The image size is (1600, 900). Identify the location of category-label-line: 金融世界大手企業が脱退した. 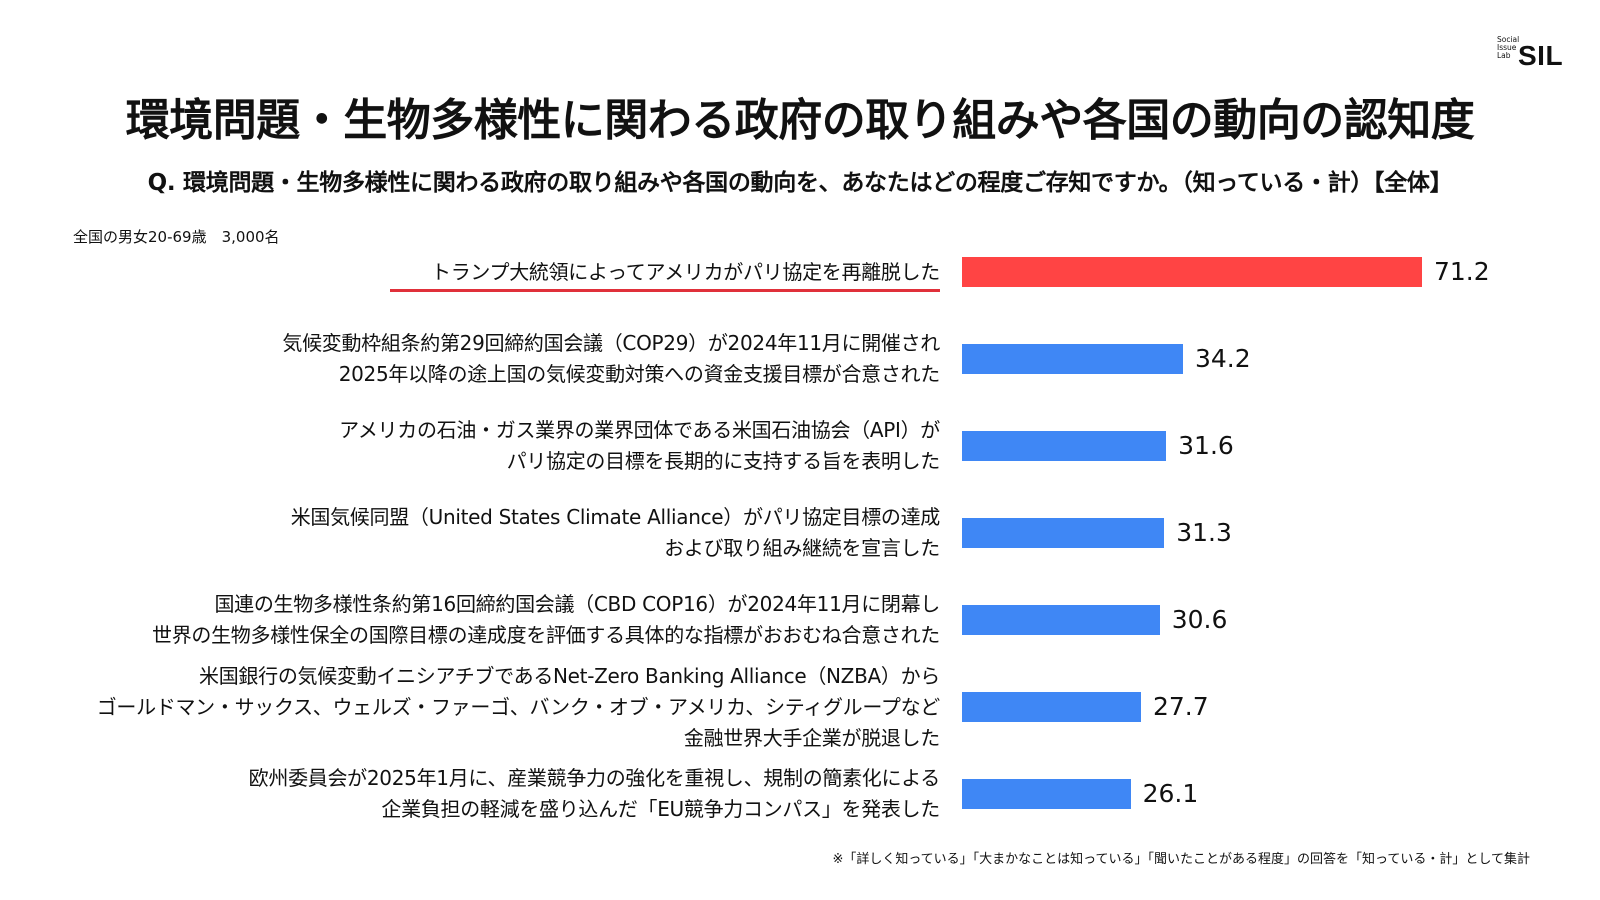
(811, 737).